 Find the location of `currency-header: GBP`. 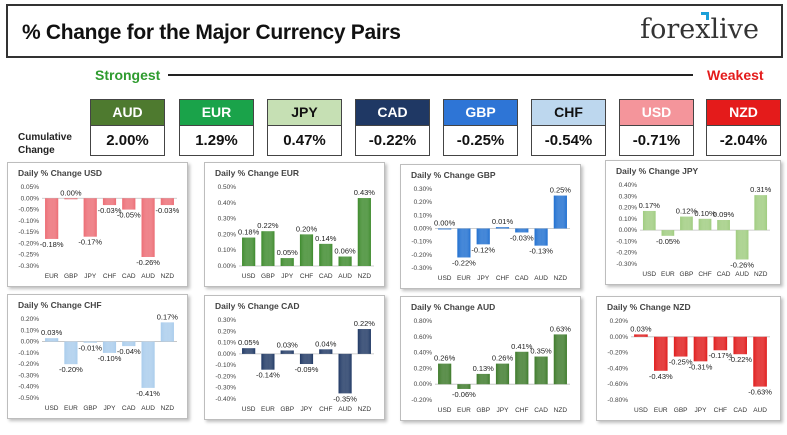

currency-header: GBP is located at coordinates (480, 112).